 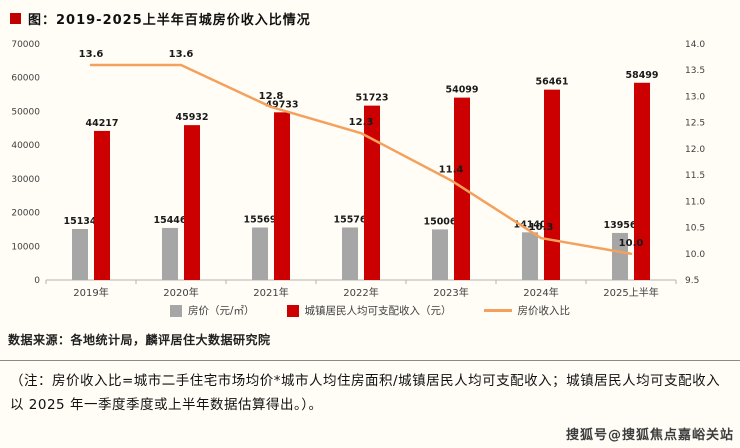 What do you see at coordinates (461, 90) in the screenshot?
I see `svg-text: 54099` at bounding box center [461, 90].